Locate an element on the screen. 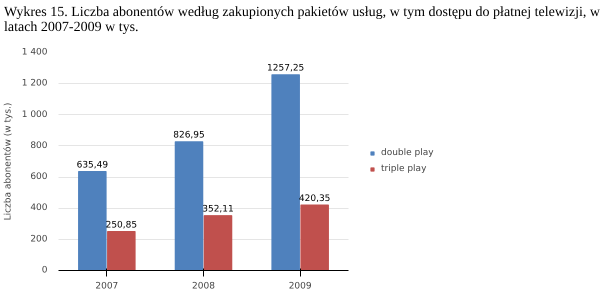  chart-title: Wykres 15. Liczba abonentów według zakupionych pakietów usług, w tym dostępu do płatnej telewizji, w latach 2007-2009 w tys. is located at coordinates (302, 20).